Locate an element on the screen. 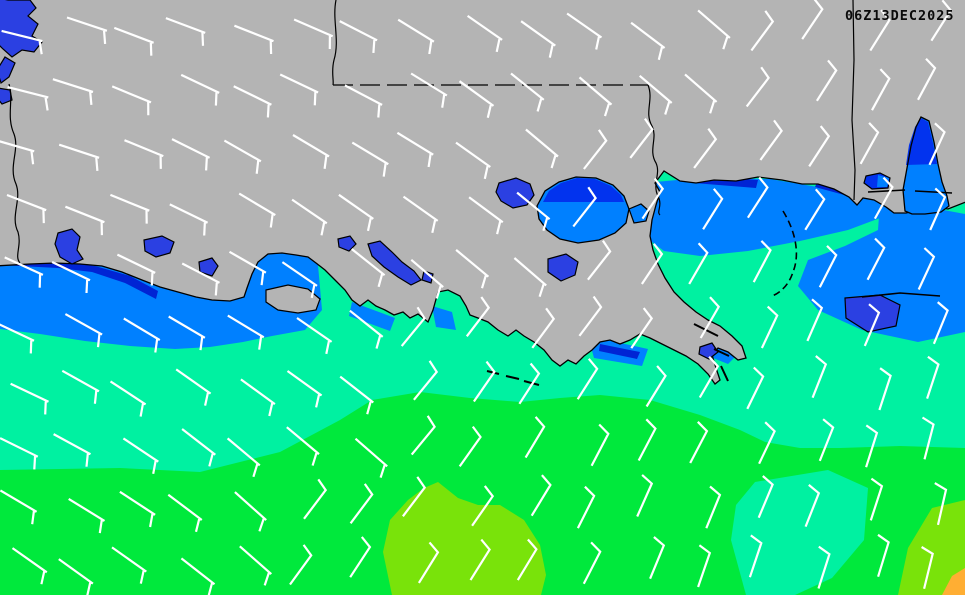 The image size is (965, 595). texas-louisiana-border is located at coordinates (14, 173).